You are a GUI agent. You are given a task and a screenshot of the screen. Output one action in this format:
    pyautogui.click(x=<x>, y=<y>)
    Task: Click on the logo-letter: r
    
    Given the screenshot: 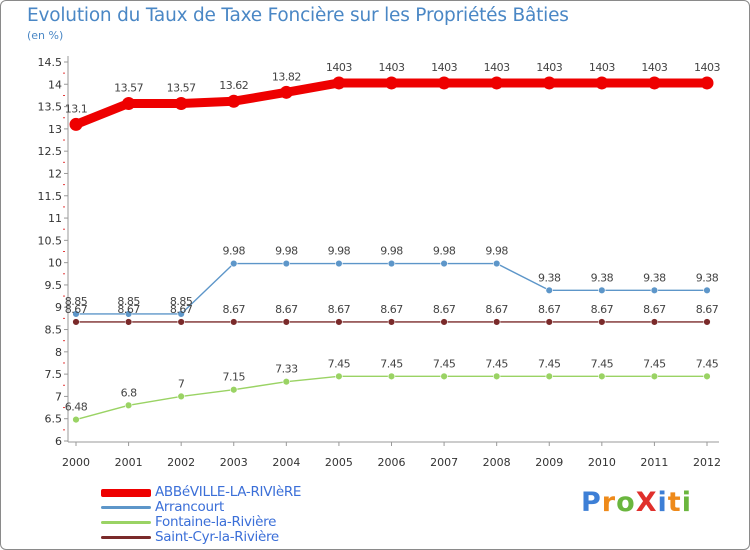 What is the action you would take?
    pyautogui.click(x=609, y=502)
    